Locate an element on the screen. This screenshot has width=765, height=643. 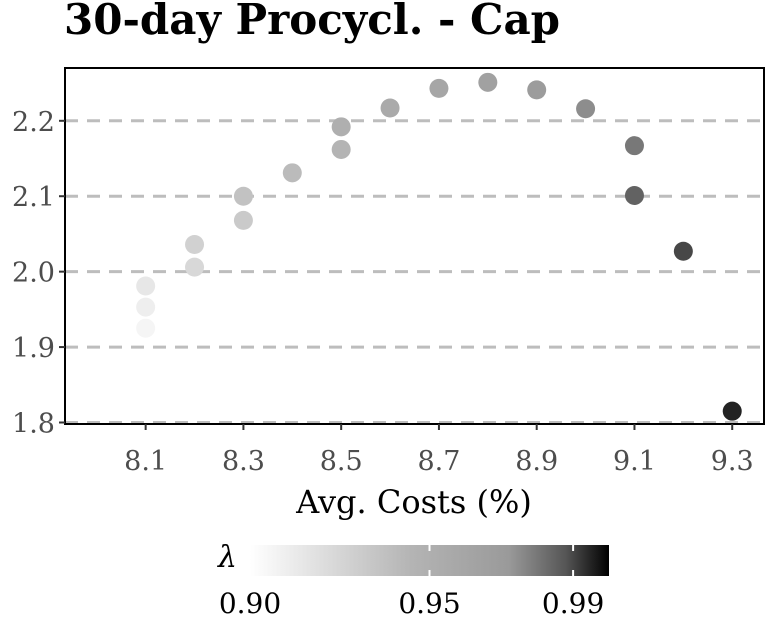
x-tick-label: 8.7 is located at coordinates (438, 461).